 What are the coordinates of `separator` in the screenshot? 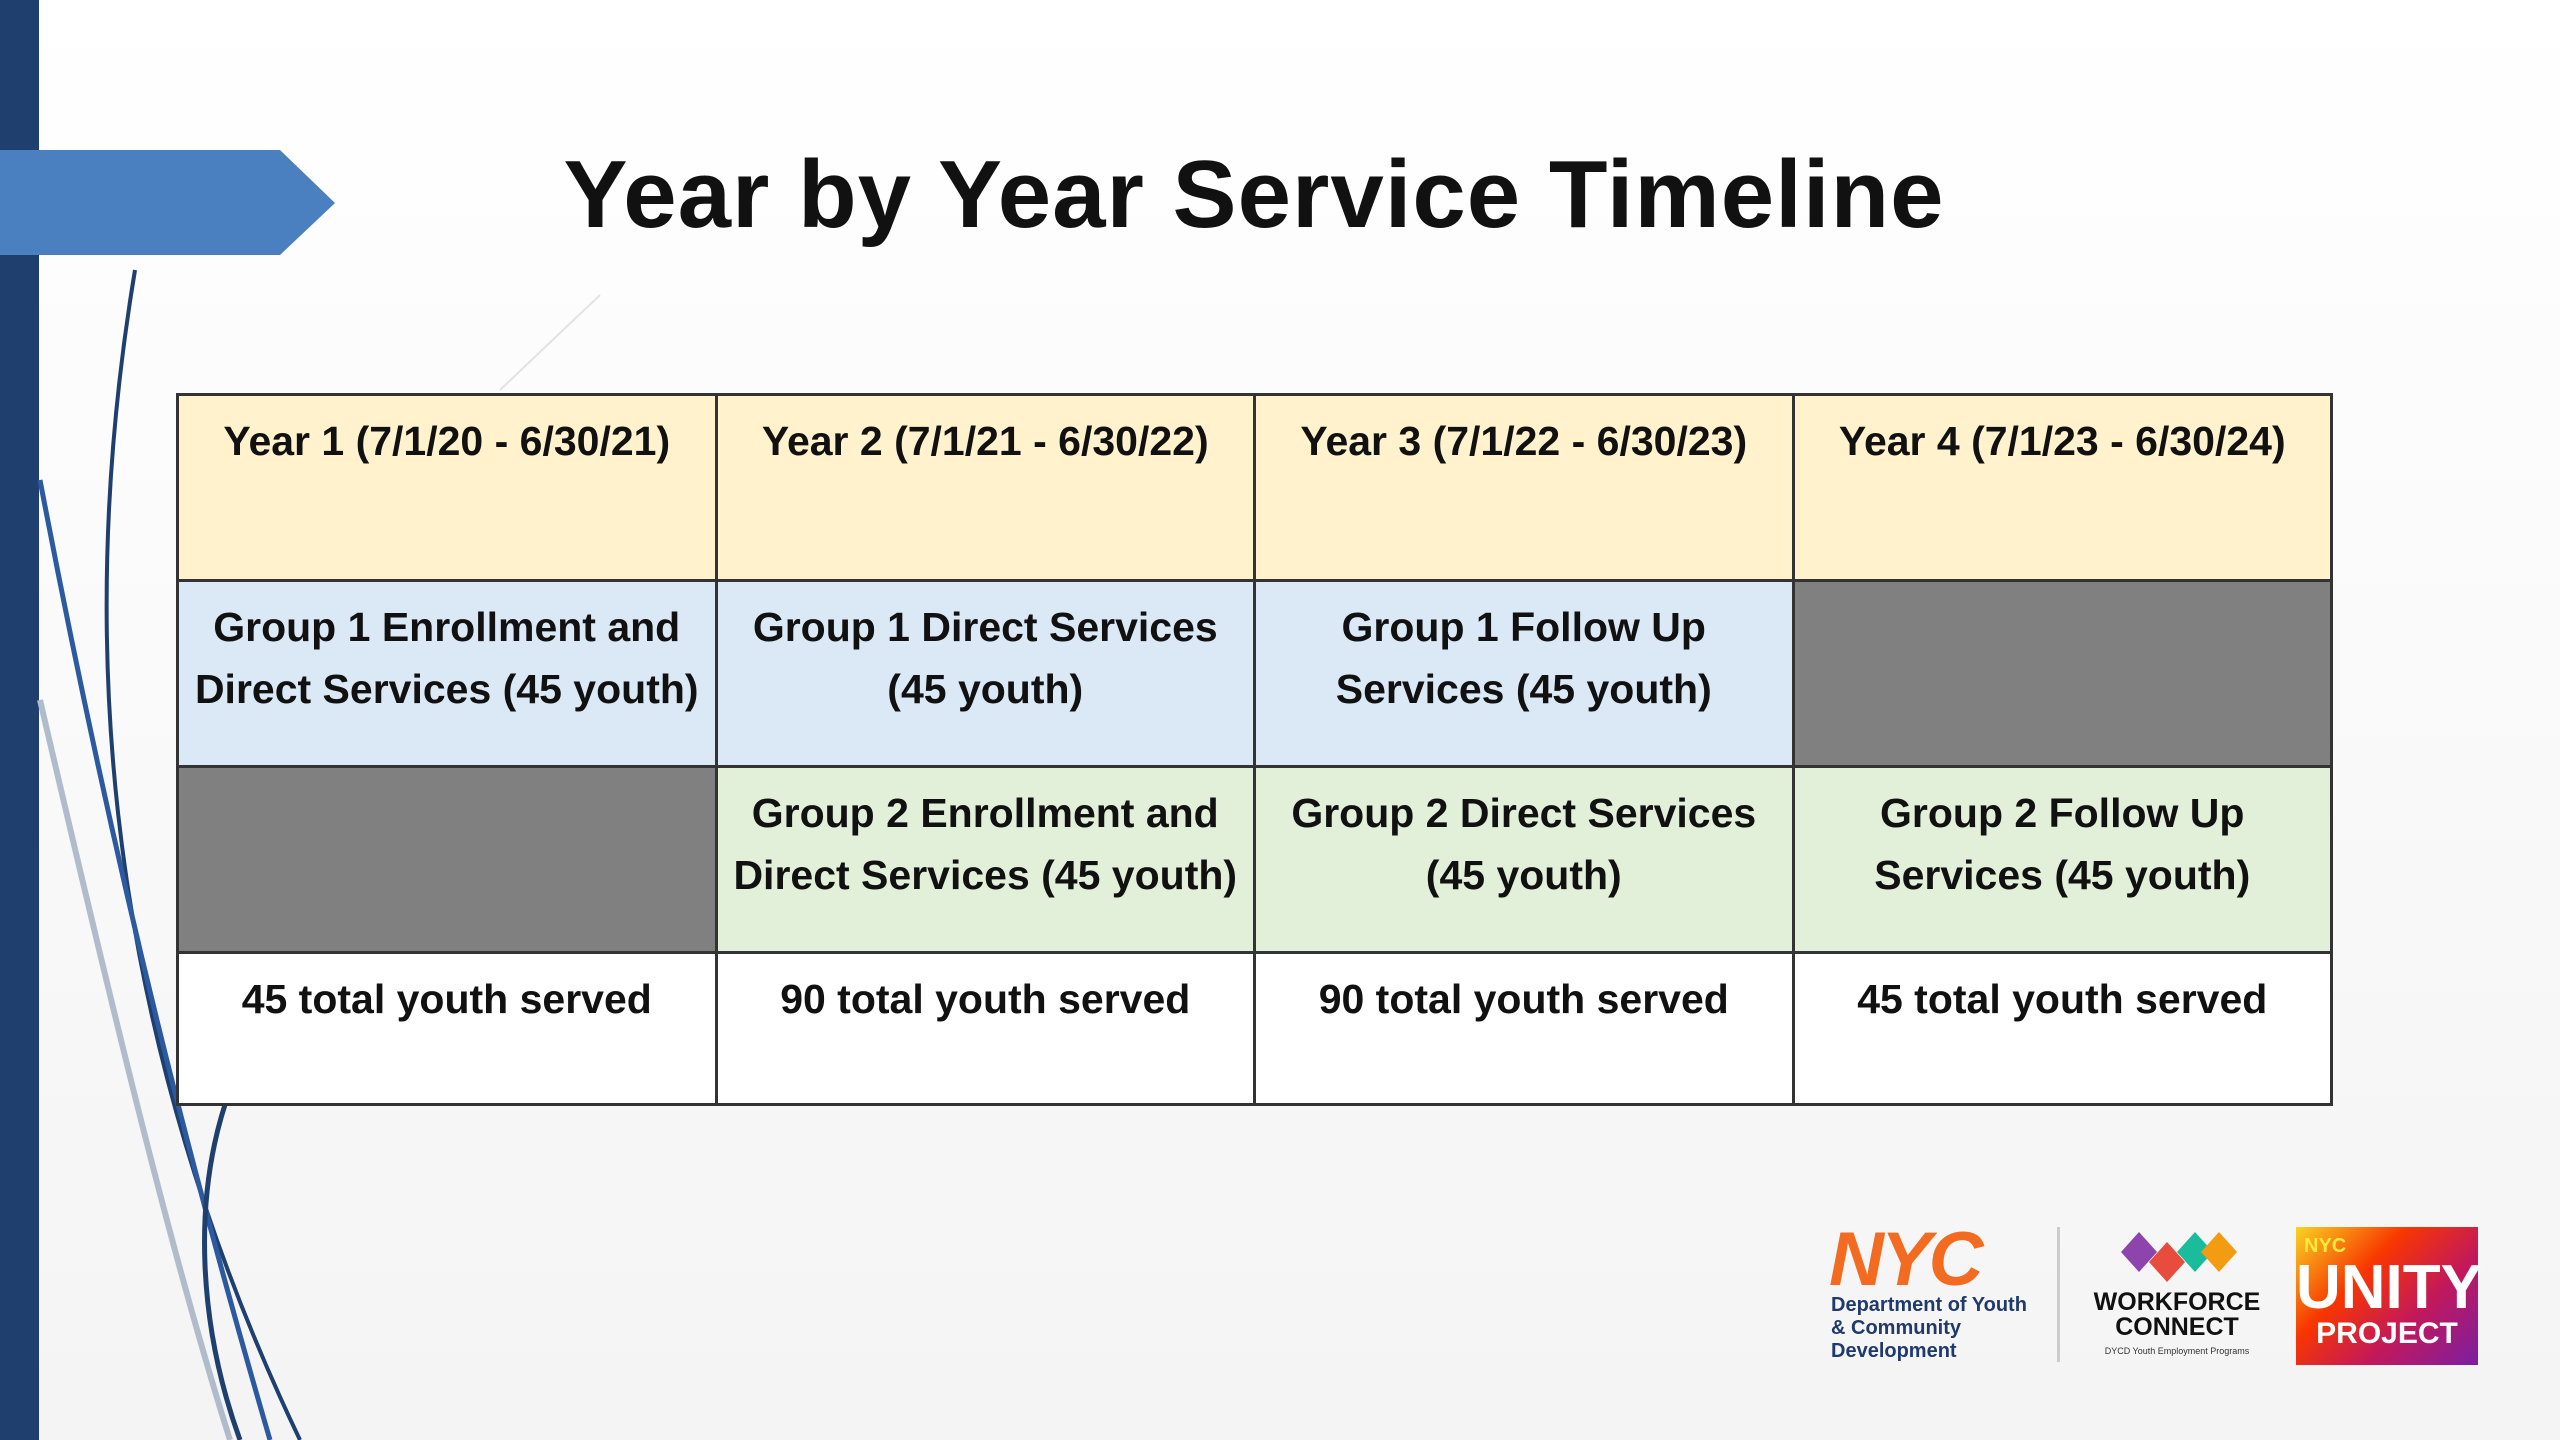 It's located at (2058, 1294).